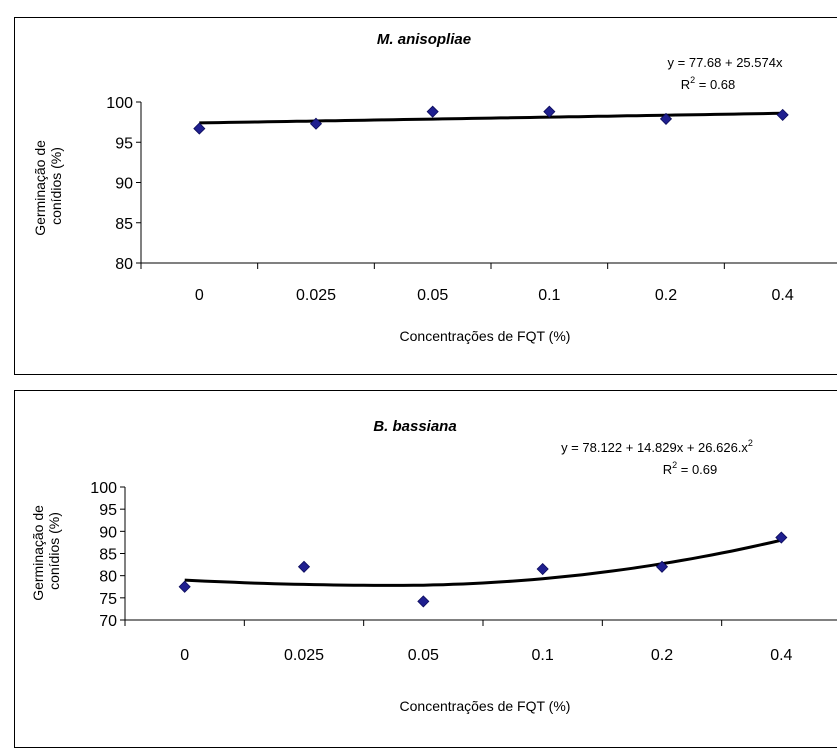 This screenshot has height=749, width=837. Describe the element at coordinates (424, 39) in the screenshot. I see `chart-title: M. anisopliae` at that location.